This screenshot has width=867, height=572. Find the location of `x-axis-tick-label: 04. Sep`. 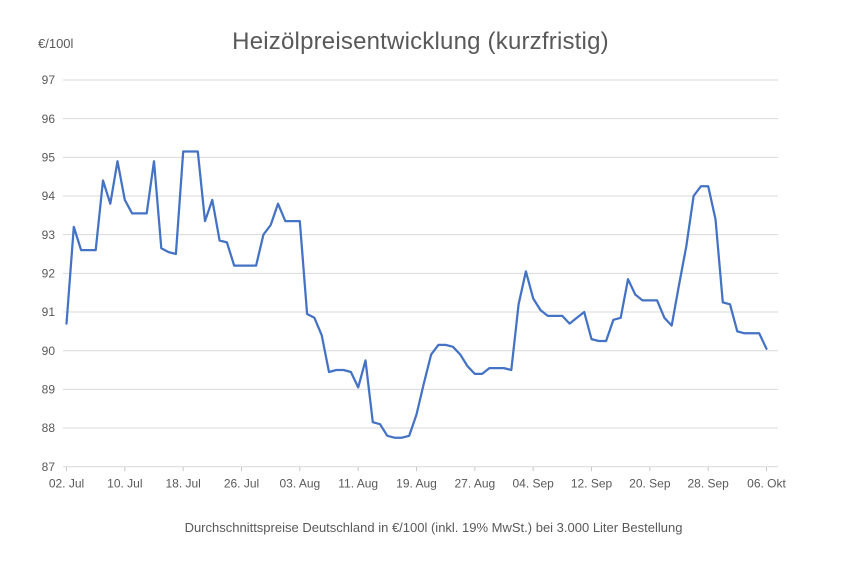

x-axis-tick-label: 04. Sep is located at coordinates (533, 484).